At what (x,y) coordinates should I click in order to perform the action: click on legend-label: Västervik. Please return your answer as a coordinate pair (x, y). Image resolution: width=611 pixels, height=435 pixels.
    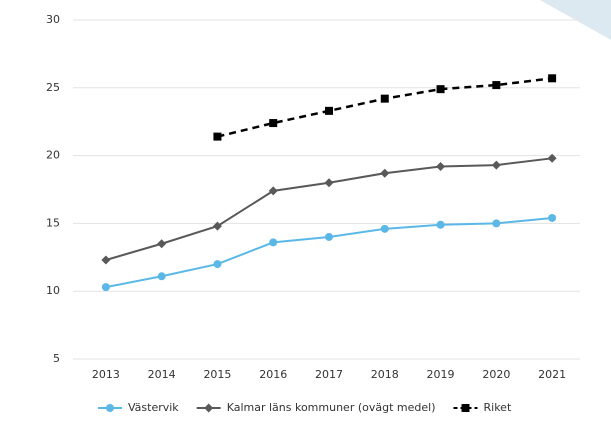
    Looking at the image, I should click on (153, 407).